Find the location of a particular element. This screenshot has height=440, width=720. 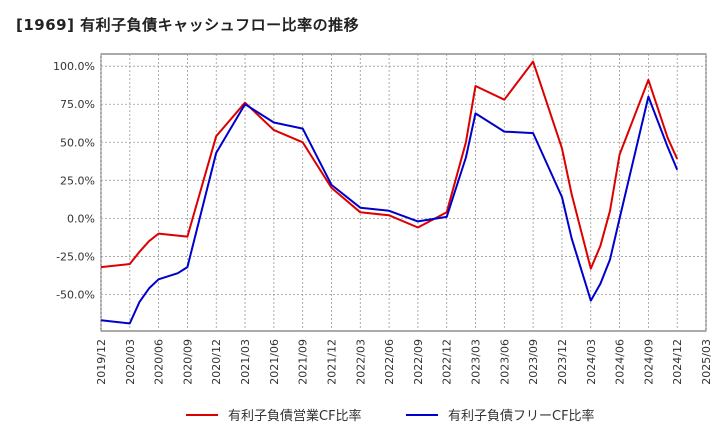

x-tick-label: 2020/12 is located at coordinates (216, 362).